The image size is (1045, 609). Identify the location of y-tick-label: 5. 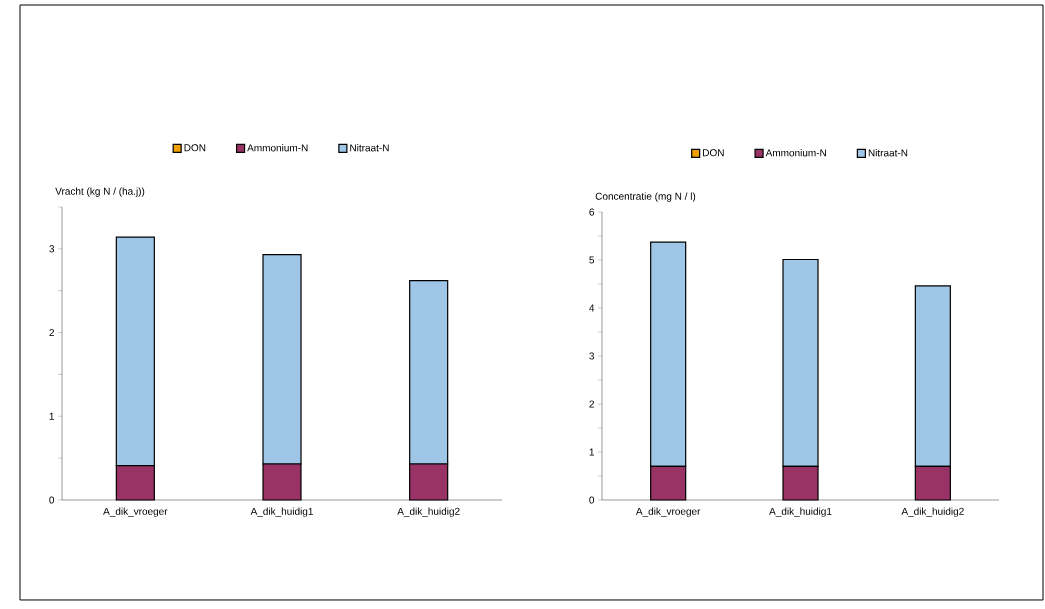
(592, 260).